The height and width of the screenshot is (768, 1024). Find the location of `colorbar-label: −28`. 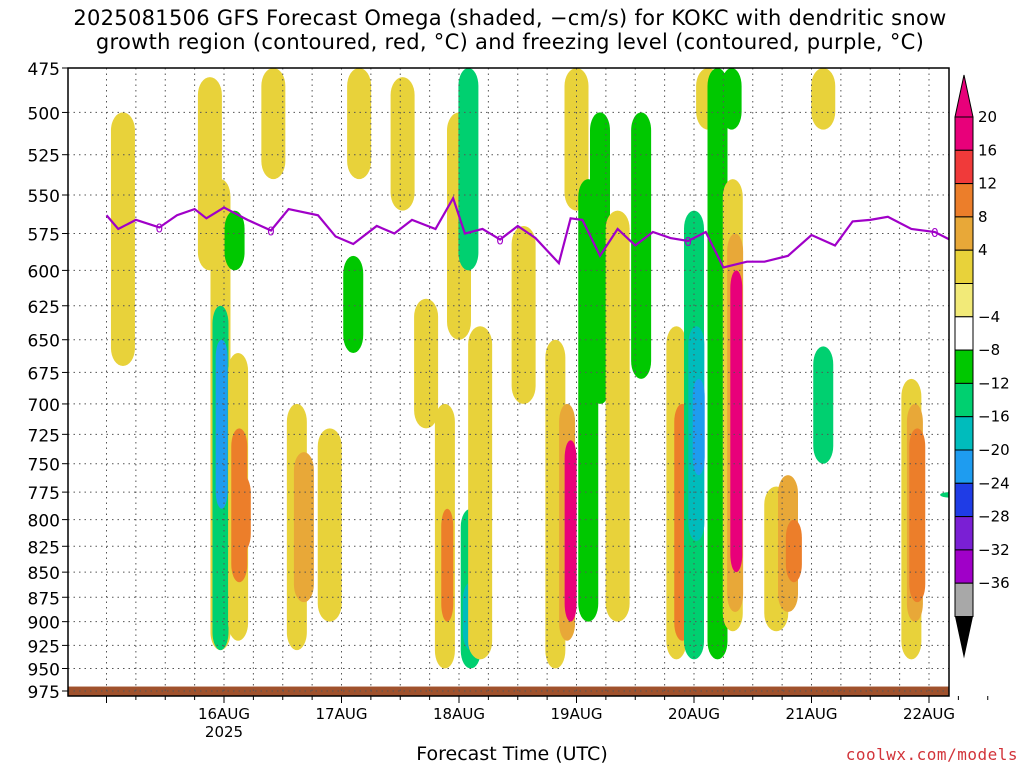

colorbar-label: −28 is located at coordinates (994, 517).